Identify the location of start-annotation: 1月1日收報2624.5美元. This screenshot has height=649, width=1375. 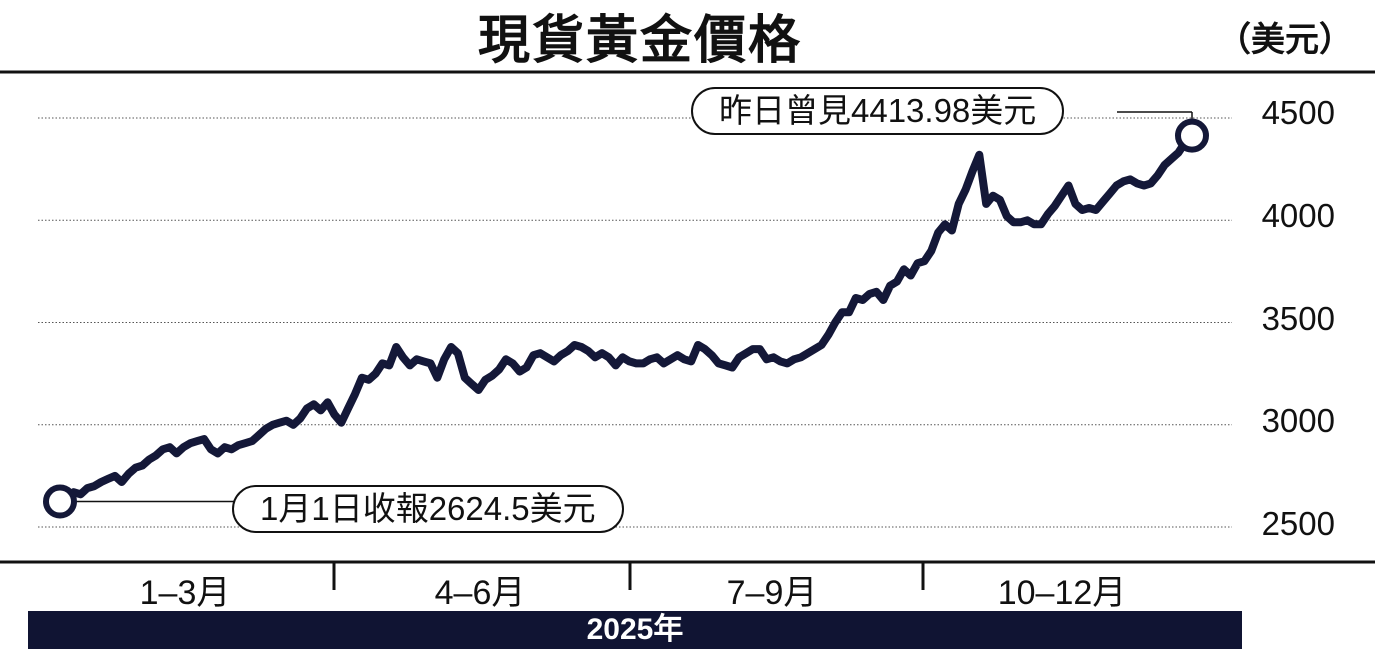
(428, 509).